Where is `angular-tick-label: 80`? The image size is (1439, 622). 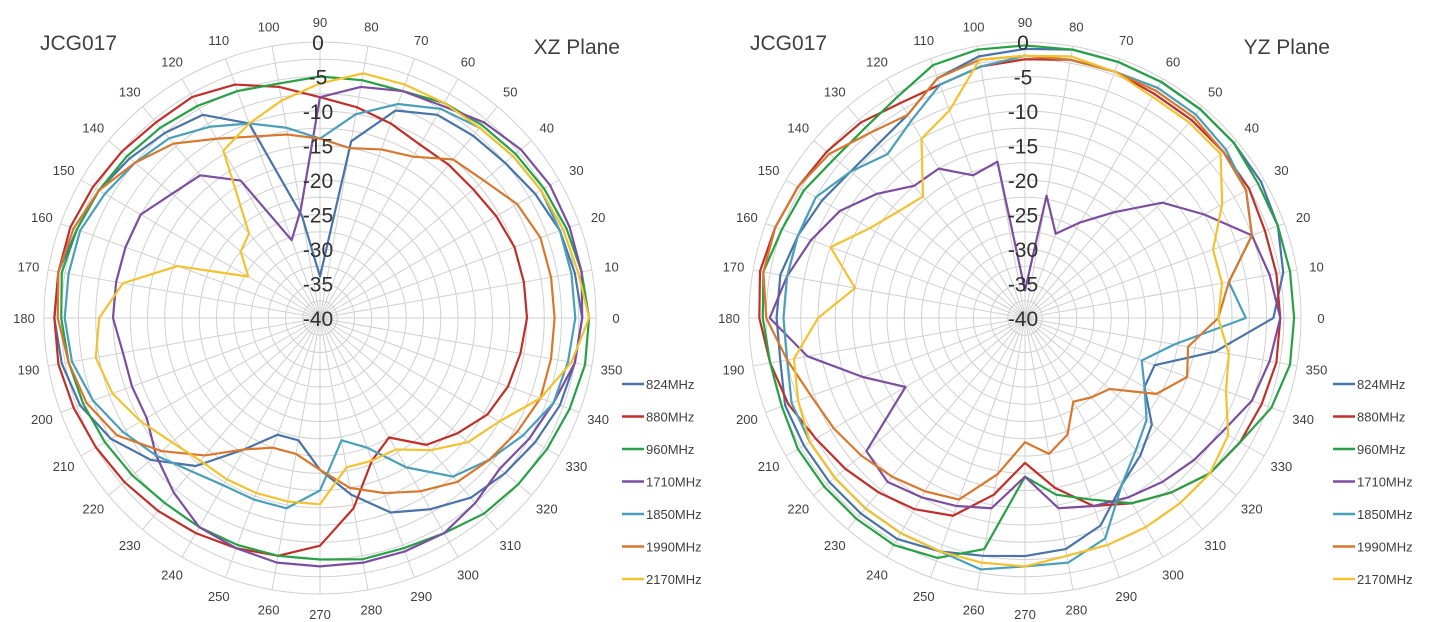 angular-tick-label: 80 is located at coordinates (371, 27).